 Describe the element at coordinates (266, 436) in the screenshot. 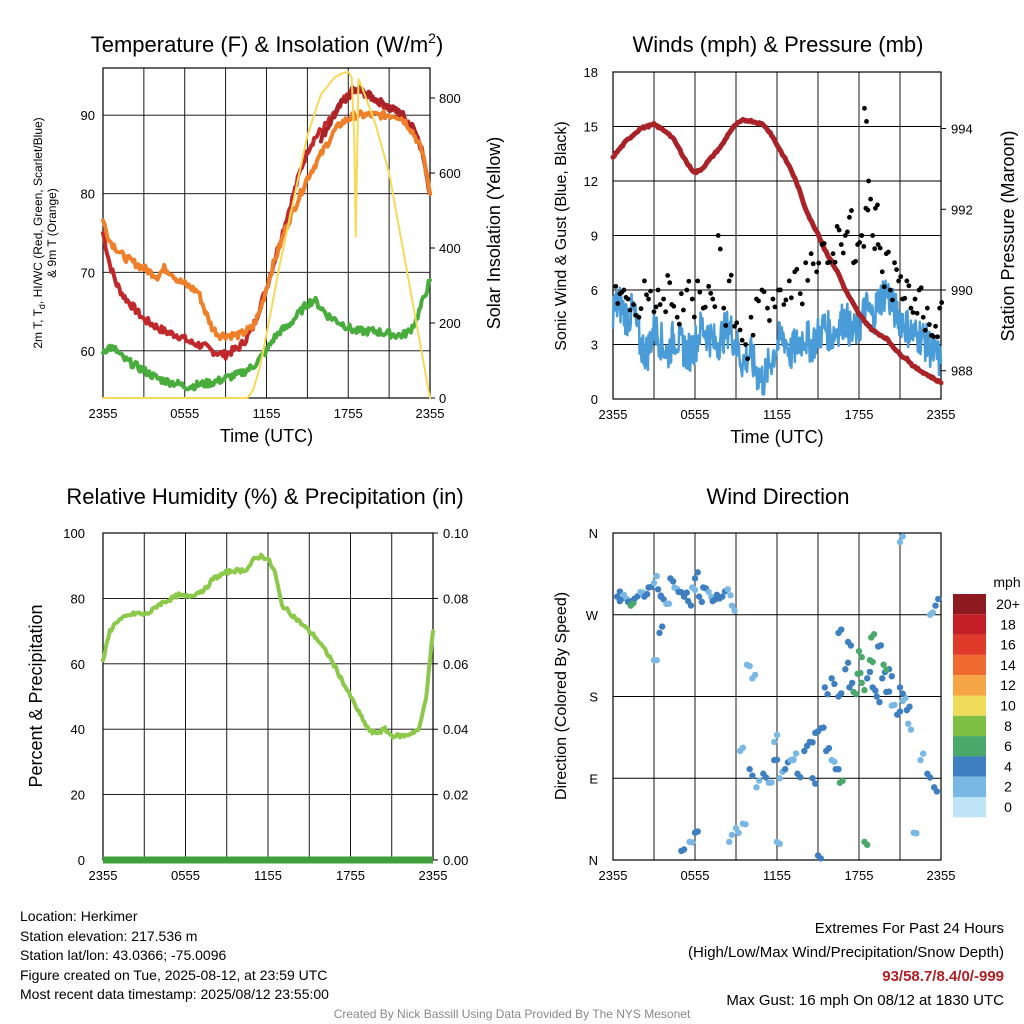

I see `x-axis-label: Time (UTC)` at that location.